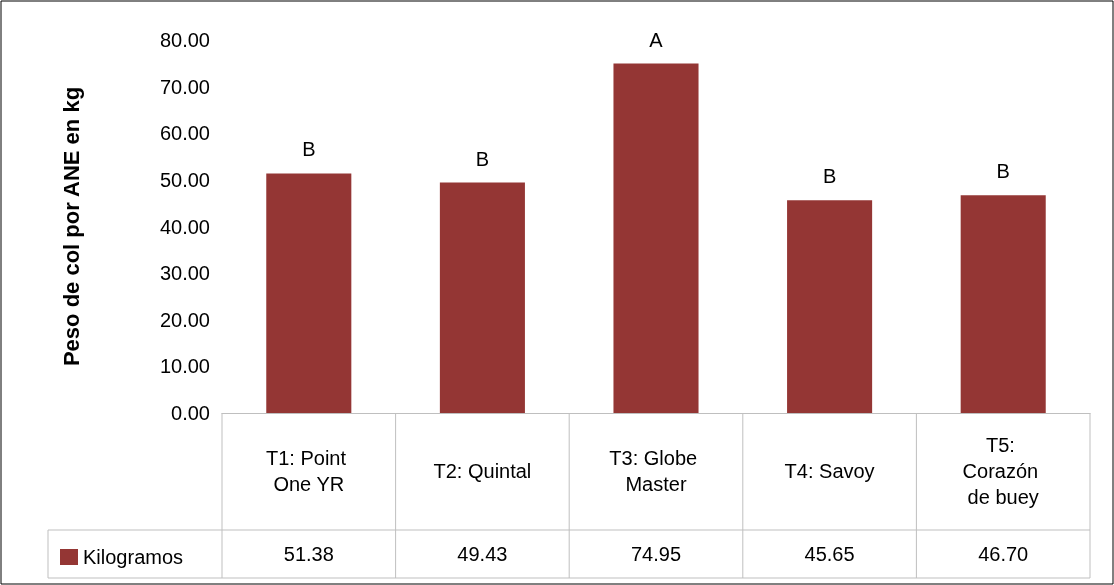 This screenshot has height=585, width=1114. What do you see at coordinates (656, 471) in the screenshot?
I see `x-tick-label: T3: Globe Master` at bounding box center [656, 471].